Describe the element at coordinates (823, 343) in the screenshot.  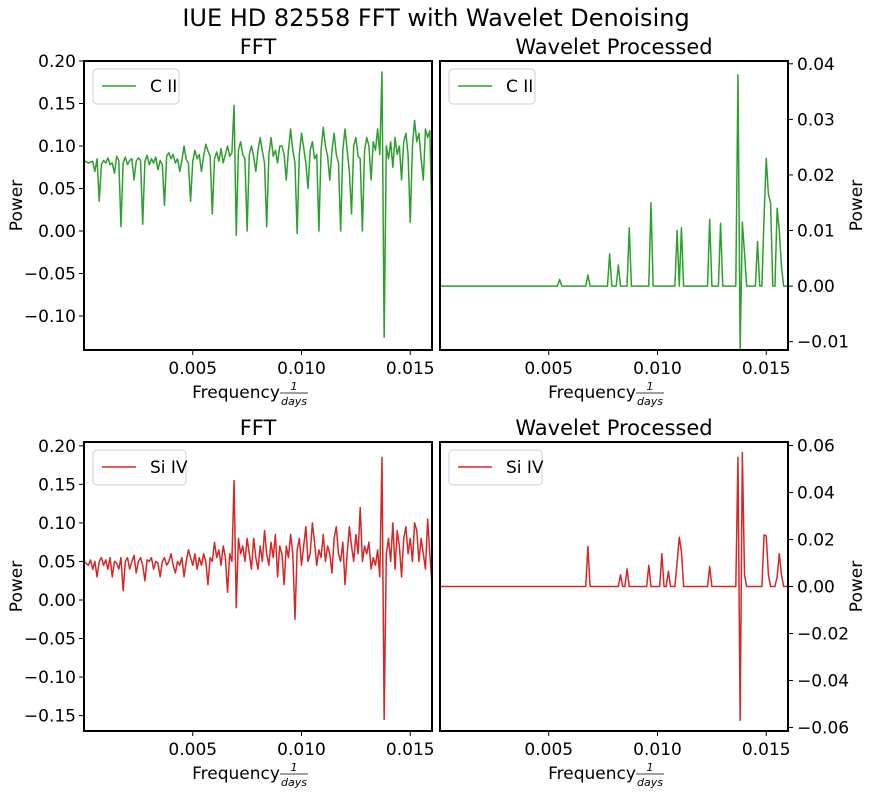
I see `y-tick-label: −0.01` at that location.